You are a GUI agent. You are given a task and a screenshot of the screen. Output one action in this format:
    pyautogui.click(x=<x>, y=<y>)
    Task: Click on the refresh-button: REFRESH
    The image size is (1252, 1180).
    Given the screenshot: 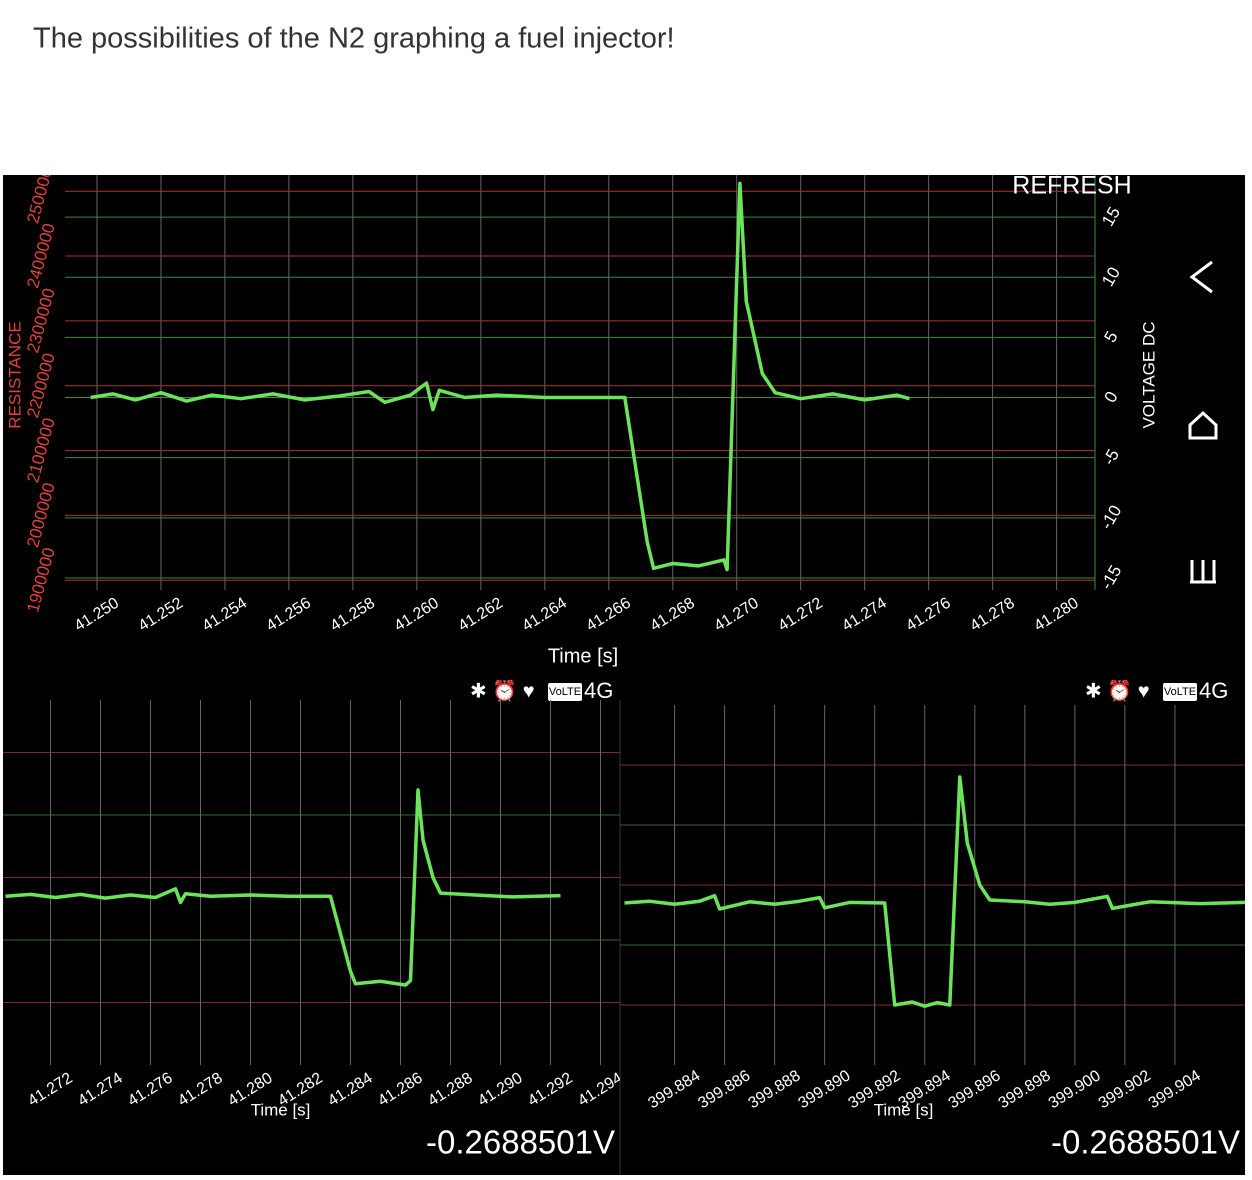 What is the action you would take?
    pyautogui.click(x=1071, y=186)
    